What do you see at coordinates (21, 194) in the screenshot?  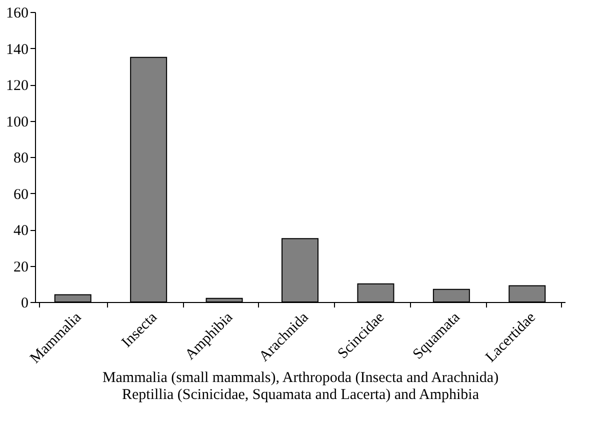 I see `y-tick-label: 60` at bounding box center [21, 194].